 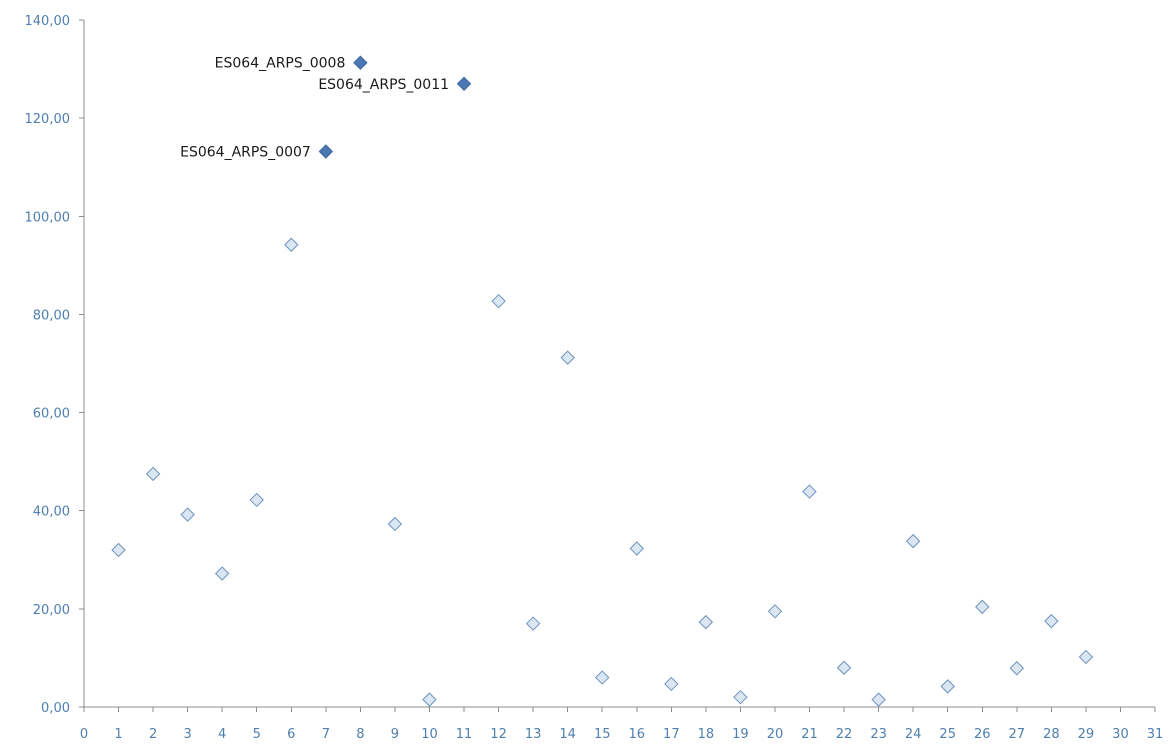 I want to click on x-tick-label: 17, so click(x=671, y=734).